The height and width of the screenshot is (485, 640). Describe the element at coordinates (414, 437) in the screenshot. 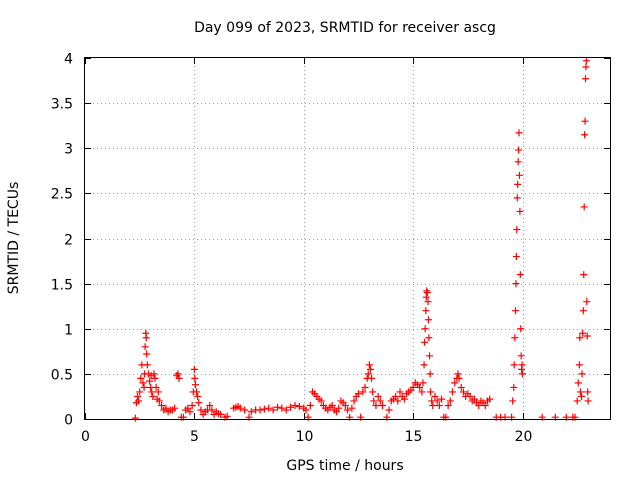

I see `x-tick-label: 15` at that location.